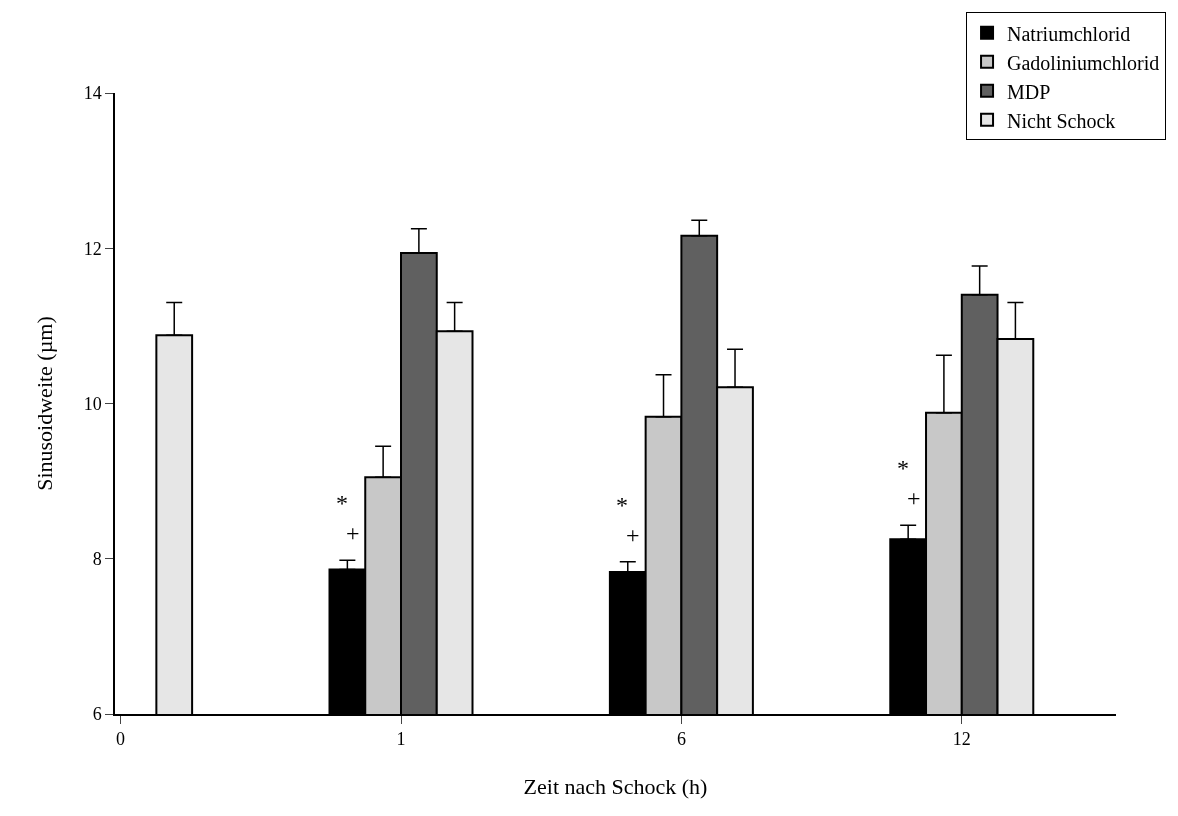 This screenshot has height=816, width=1178. I want to click on y-axis-title: Sinusoidweite (µm), so click(44, 403).